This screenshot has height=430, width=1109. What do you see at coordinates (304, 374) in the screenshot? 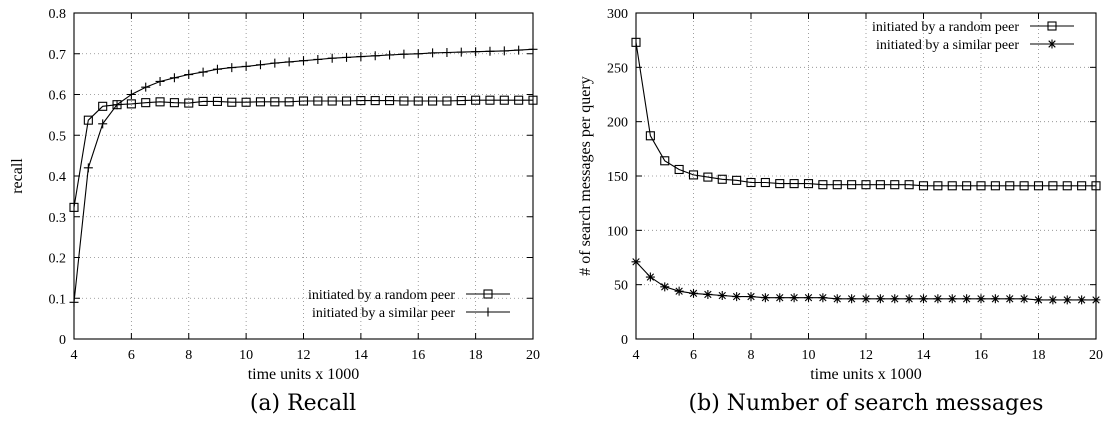
I see `x-axis-label: time units x 1000` at bounding box center [304, 374].